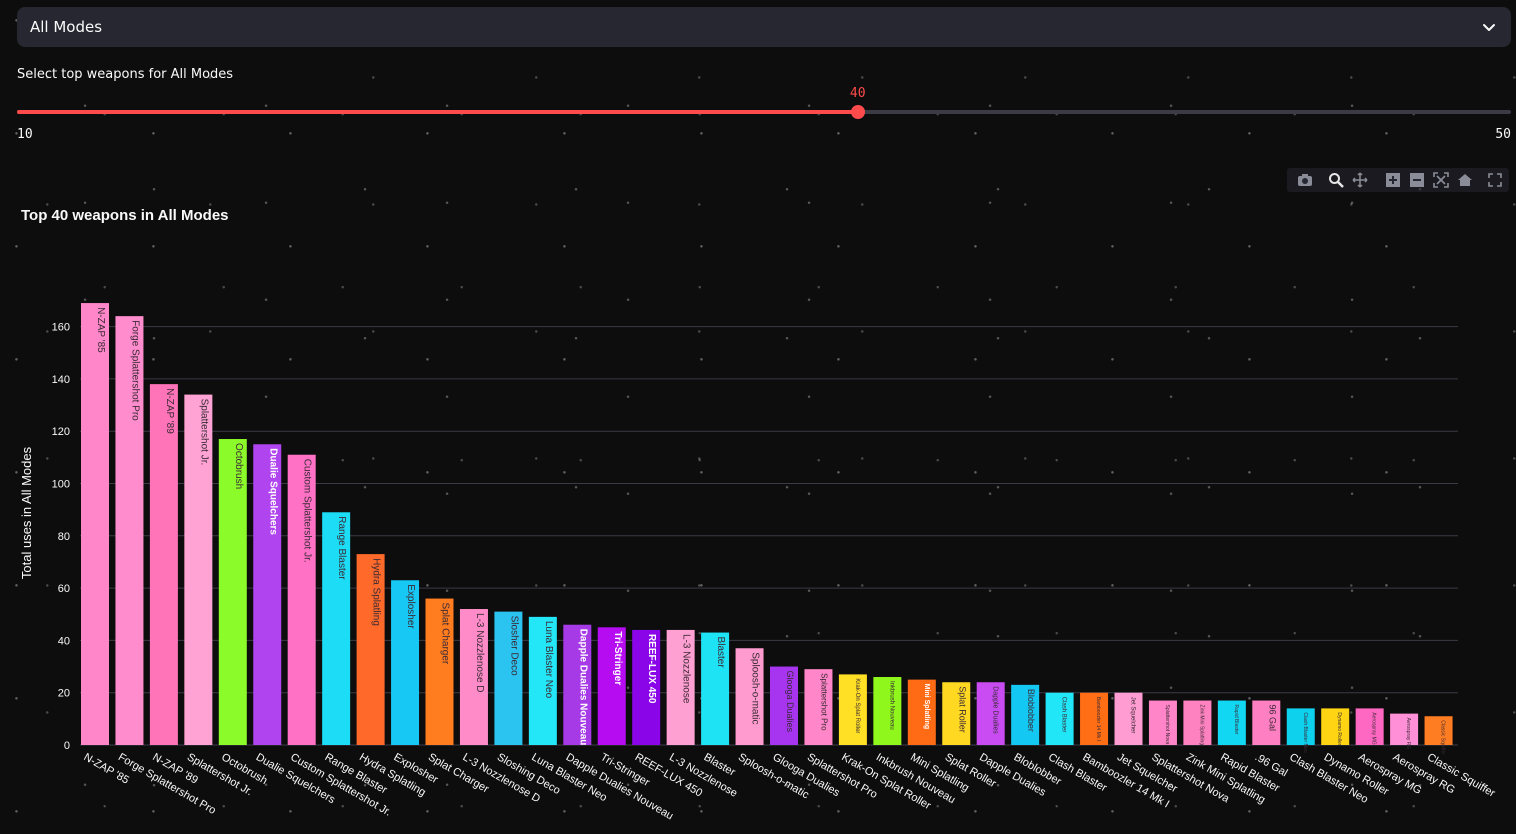 The height and width of the screenshot is (834, 1516). What do you see at coordinates (1305, 180) in the screenshot?
I see `camera-icon` at bounding box center [1305, 180].